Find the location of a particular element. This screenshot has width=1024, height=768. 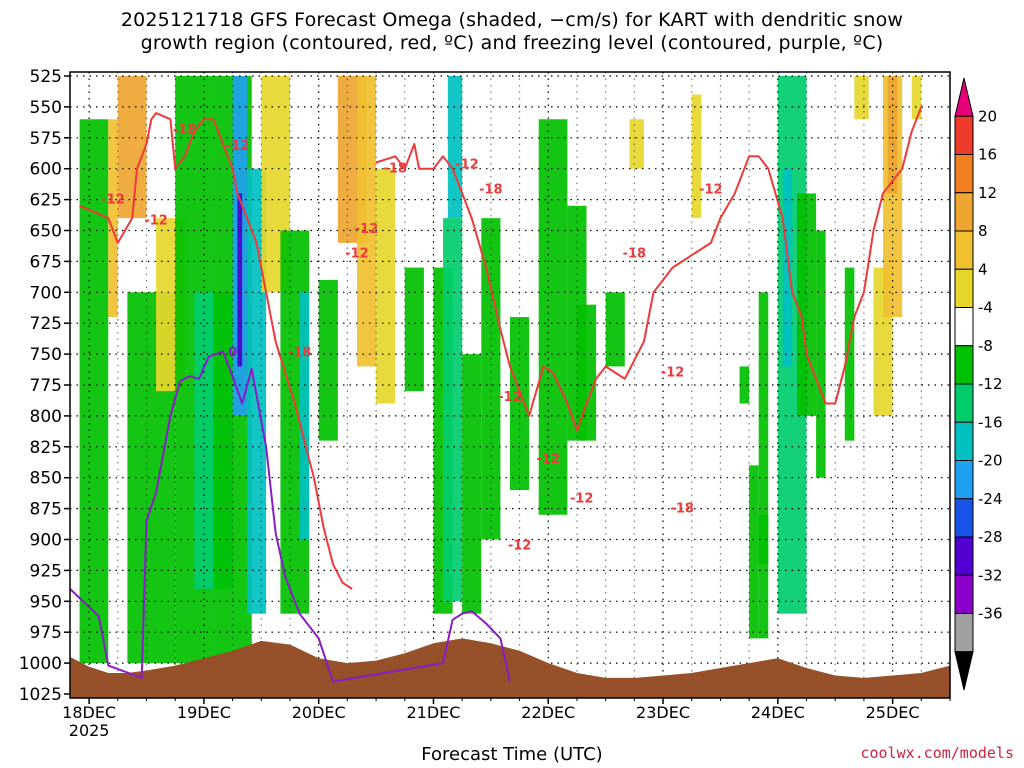

colorbar-label: 16 is located at coordinates (987, 155).